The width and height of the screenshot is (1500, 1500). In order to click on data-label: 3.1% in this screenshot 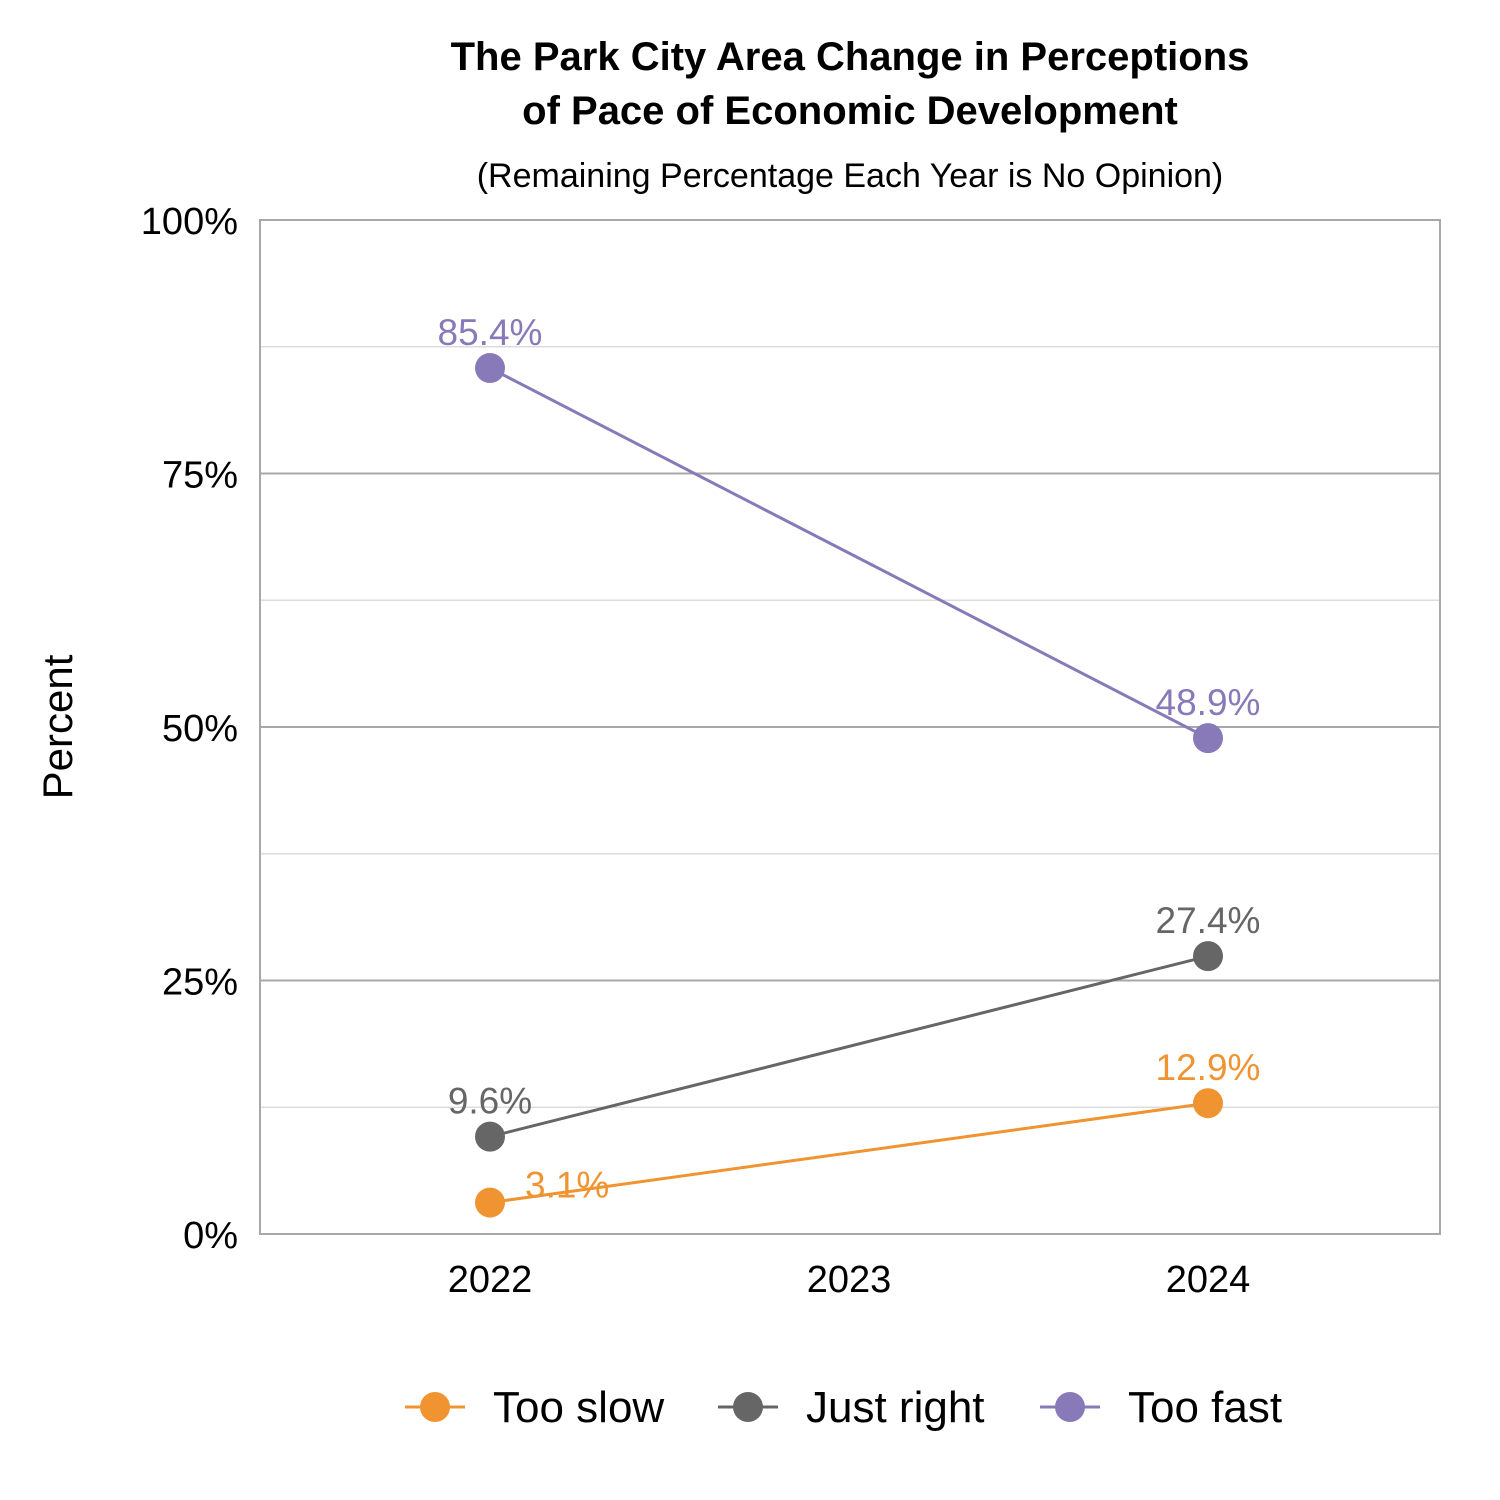, I will do `click(567, 1185)`.